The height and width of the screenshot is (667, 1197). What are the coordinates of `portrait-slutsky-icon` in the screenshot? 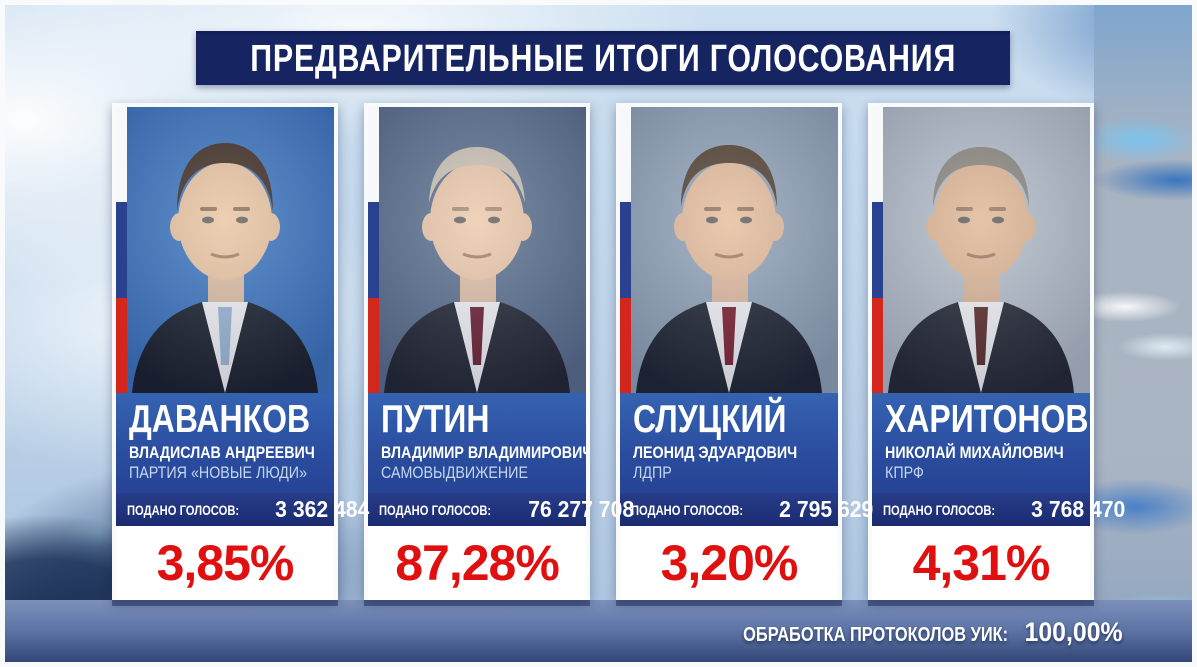 It's located at (729, 250).